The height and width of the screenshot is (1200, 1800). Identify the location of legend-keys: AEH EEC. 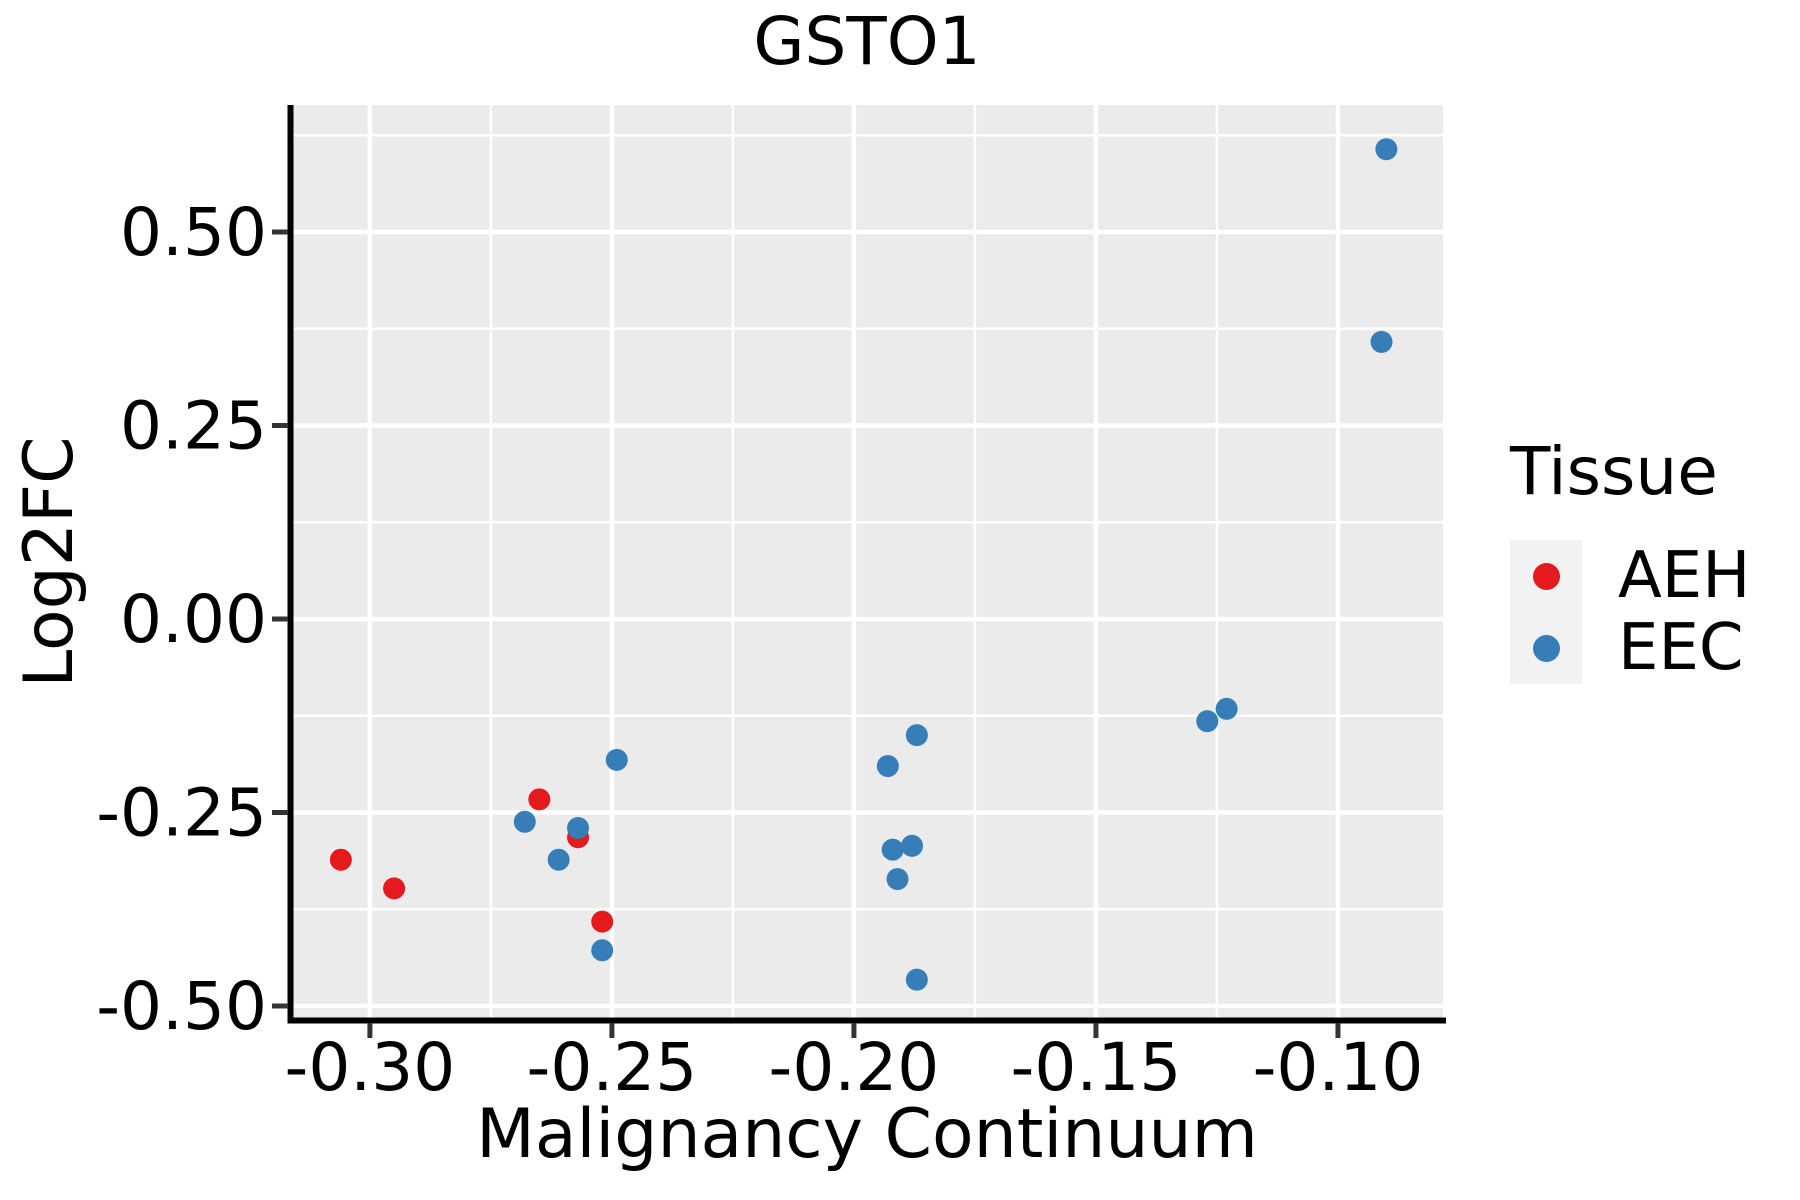
(1630, 612).